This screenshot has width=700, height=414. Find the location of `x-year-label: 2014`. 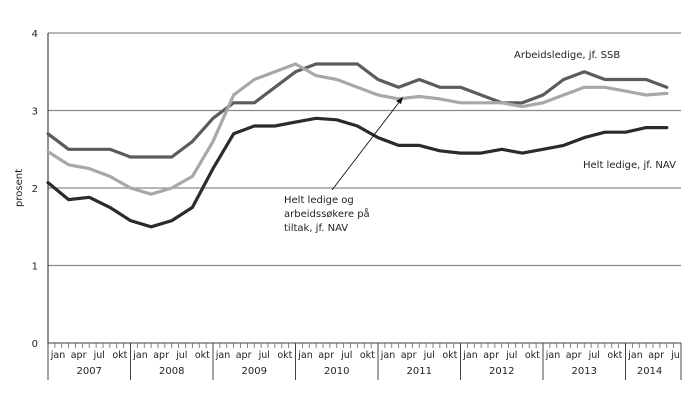

x-year-label: 2014 is located at coordinates (649, 371).